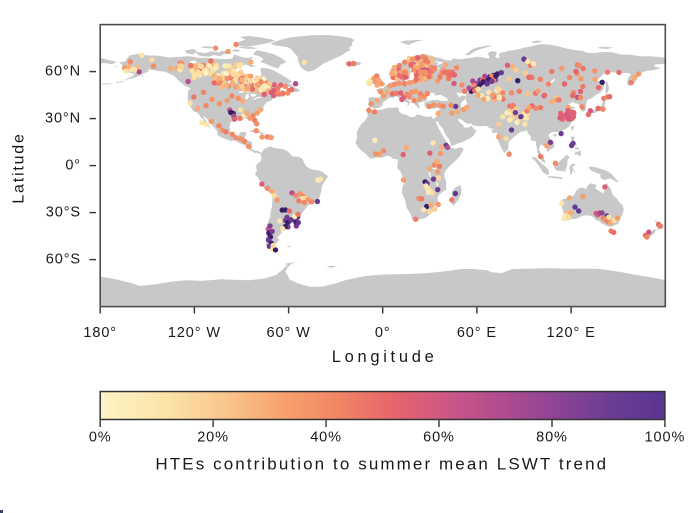 The width and height of the screenshot is (688, 513). Describe the element at coordinates (63, 260) in the screenshot. I see `svg-text: 60°S` at that location.